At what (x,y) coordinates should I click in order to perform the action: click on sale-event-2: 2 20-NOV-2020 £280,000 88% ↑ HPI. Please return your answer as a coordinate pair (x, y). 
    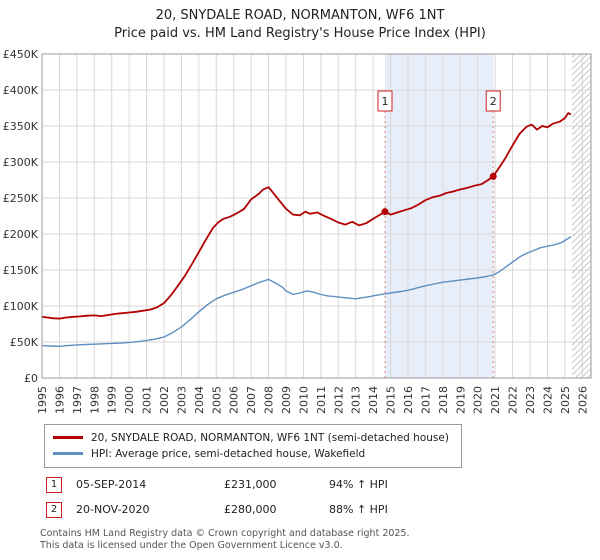
    Looking at the image, I should click on (323, 509).